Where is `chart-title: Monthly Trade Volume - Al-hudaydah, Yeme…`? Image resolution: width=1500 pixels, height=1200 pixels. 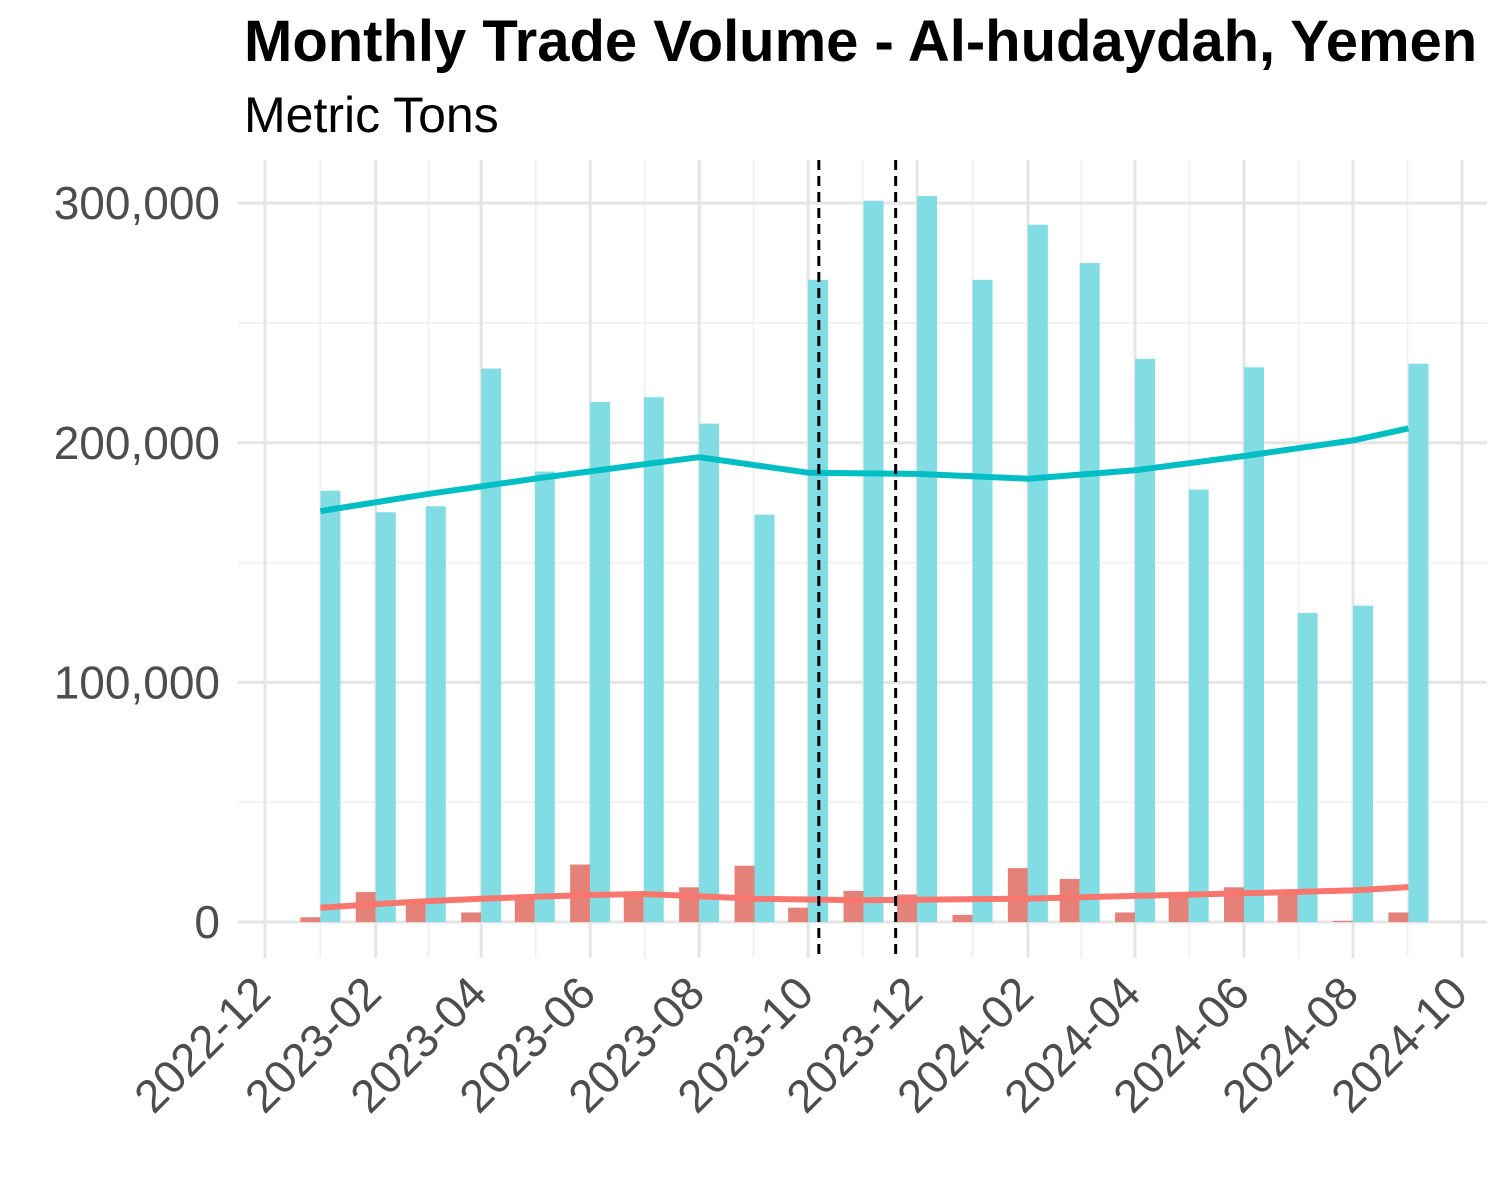
chart-title: Monthly Trade Volume - Al-hudaydah, Yeme… is located at coordinates (861, 41).